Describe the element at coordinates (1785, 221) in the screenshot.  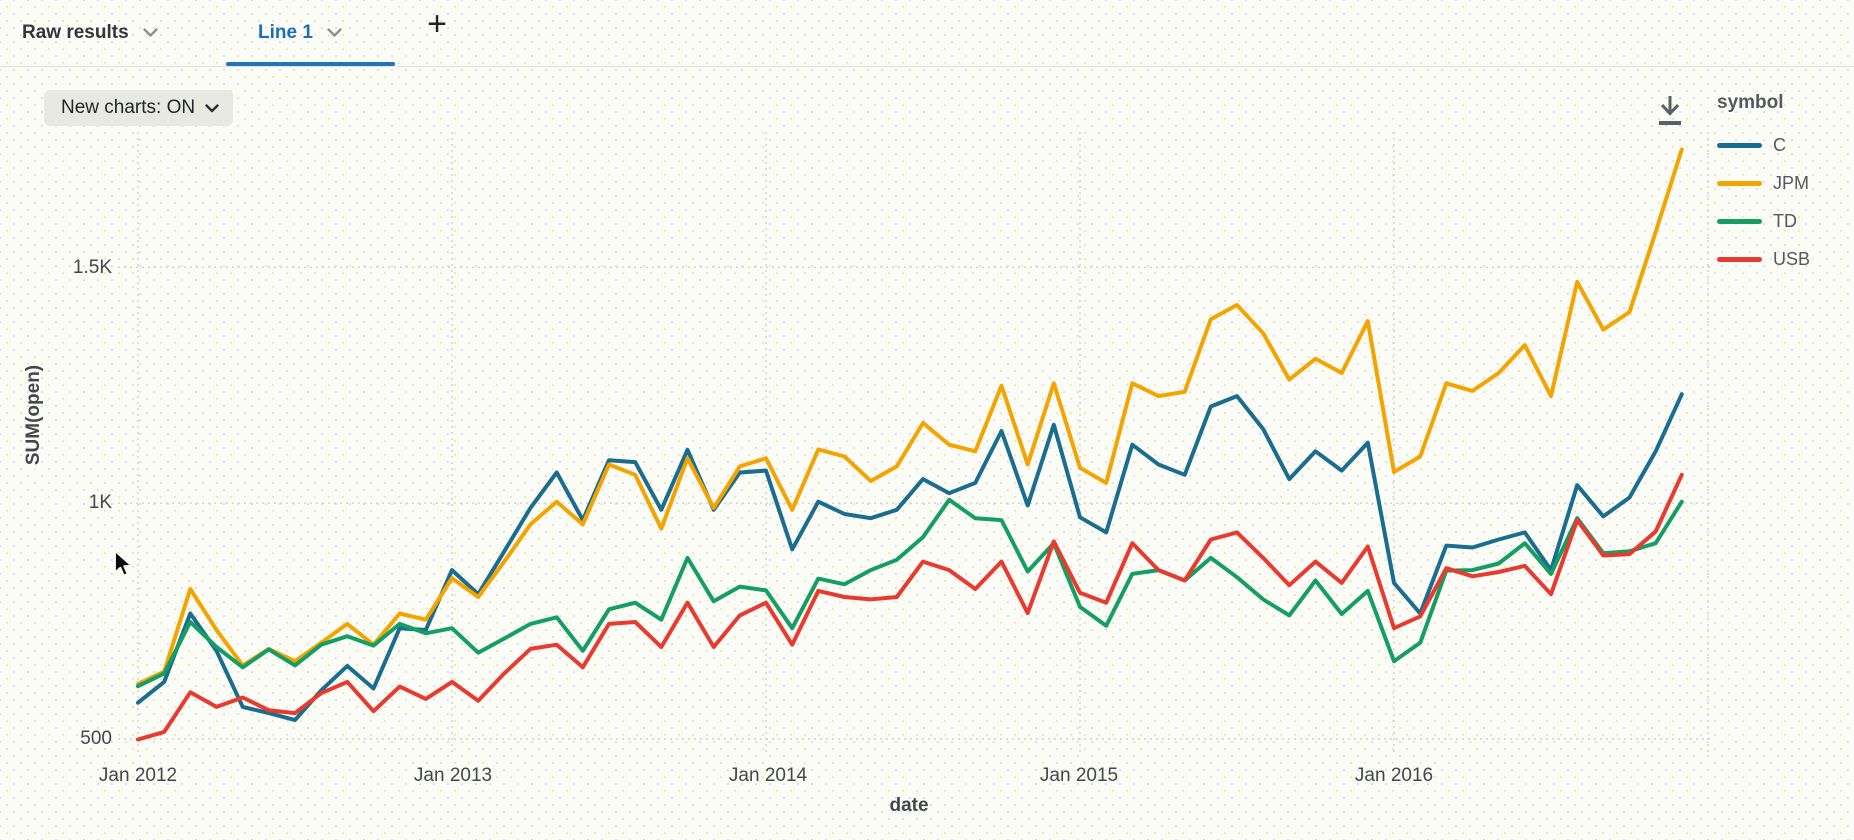
I see `legend-item-label: TD` at that location.